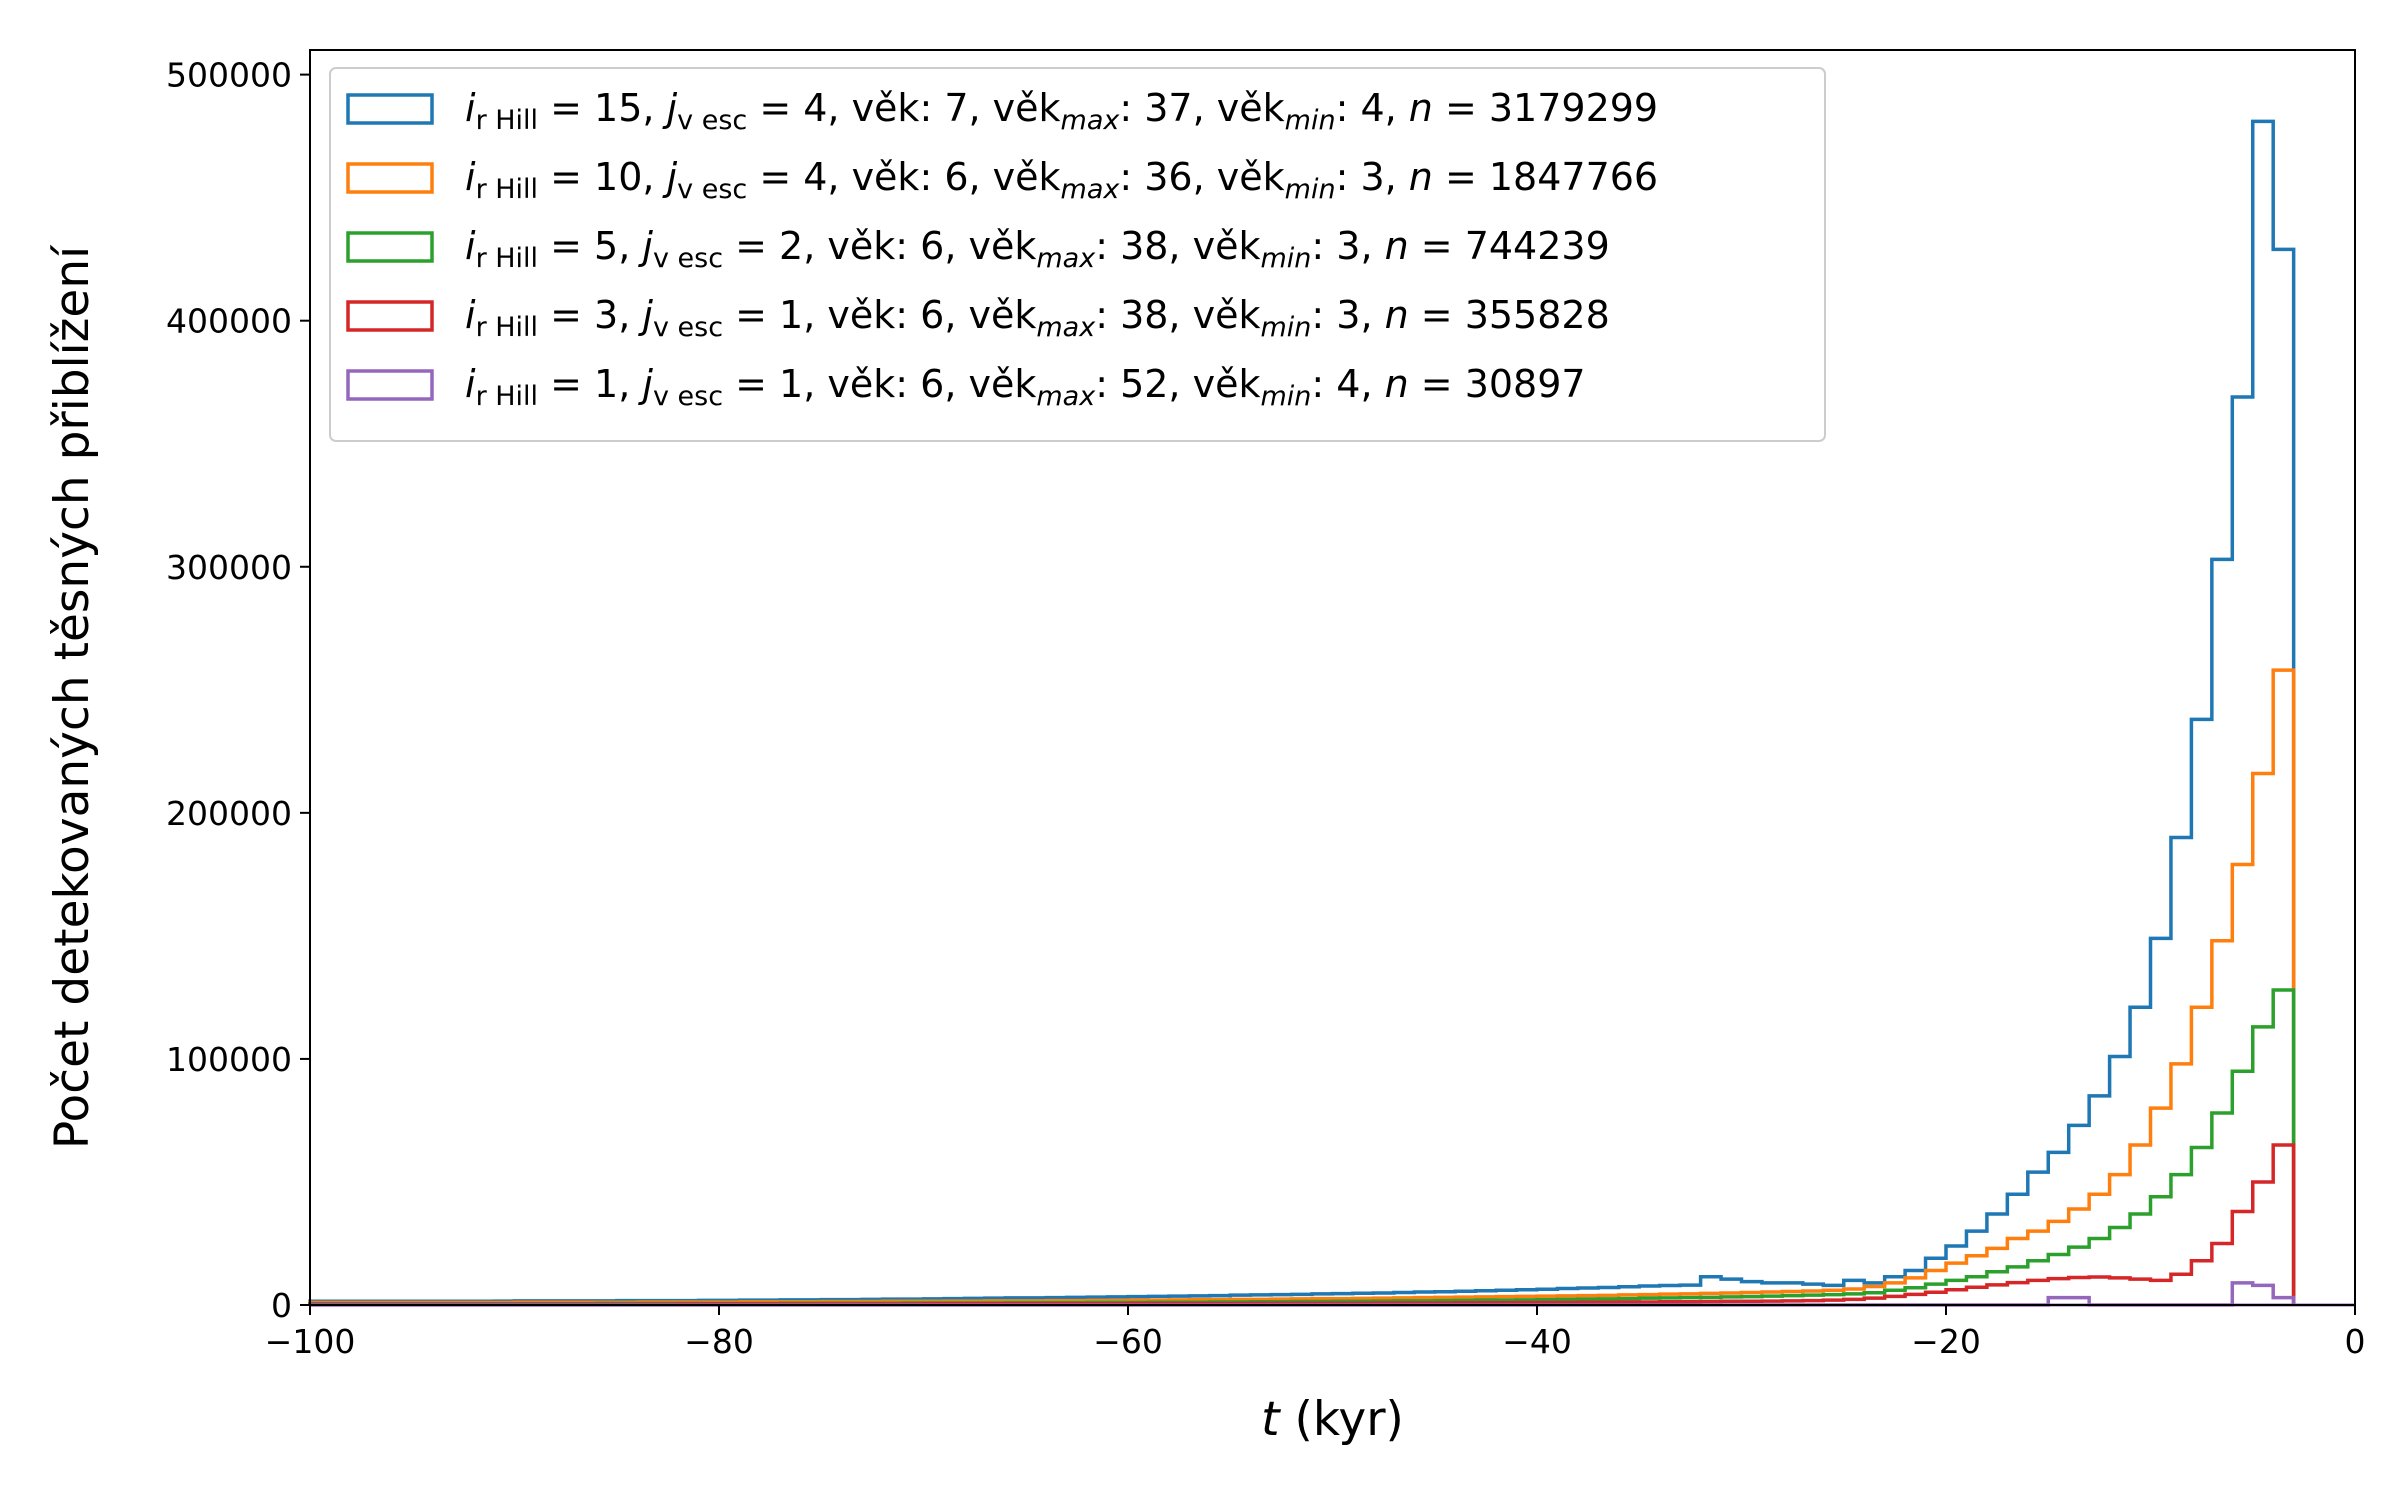 The width and height of the screenshot is (2400, 1500). I want to click on y-tick-label: 200000, so click(229, 813).